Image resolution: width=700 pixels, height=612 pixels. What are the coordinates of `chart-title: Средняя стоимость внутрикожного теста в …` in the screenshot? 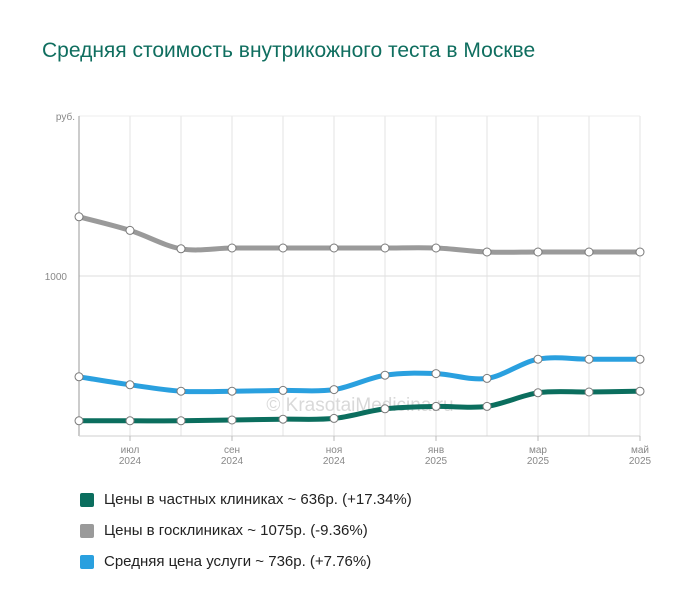 It's located at (289, 50).